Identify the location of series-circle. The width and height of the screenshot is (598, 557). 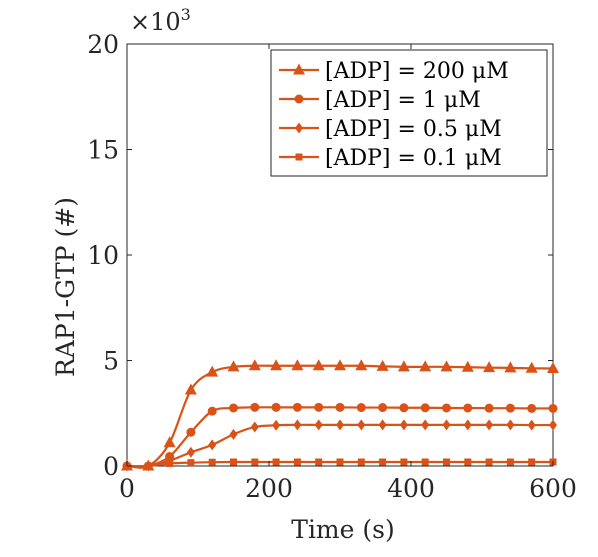
(340, 436).